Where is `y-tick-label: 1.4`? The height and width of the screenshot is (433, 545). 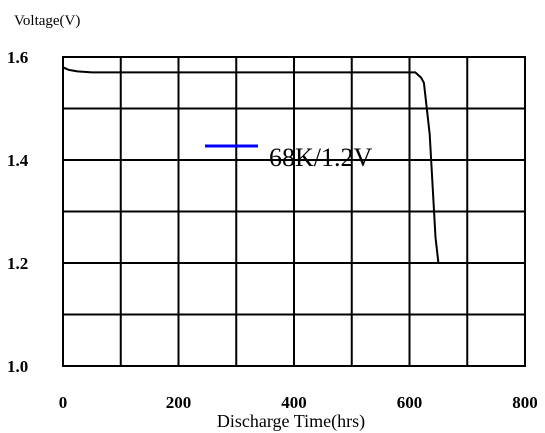 y-tick-label: 1.4 is located at coordinates (18, 160).